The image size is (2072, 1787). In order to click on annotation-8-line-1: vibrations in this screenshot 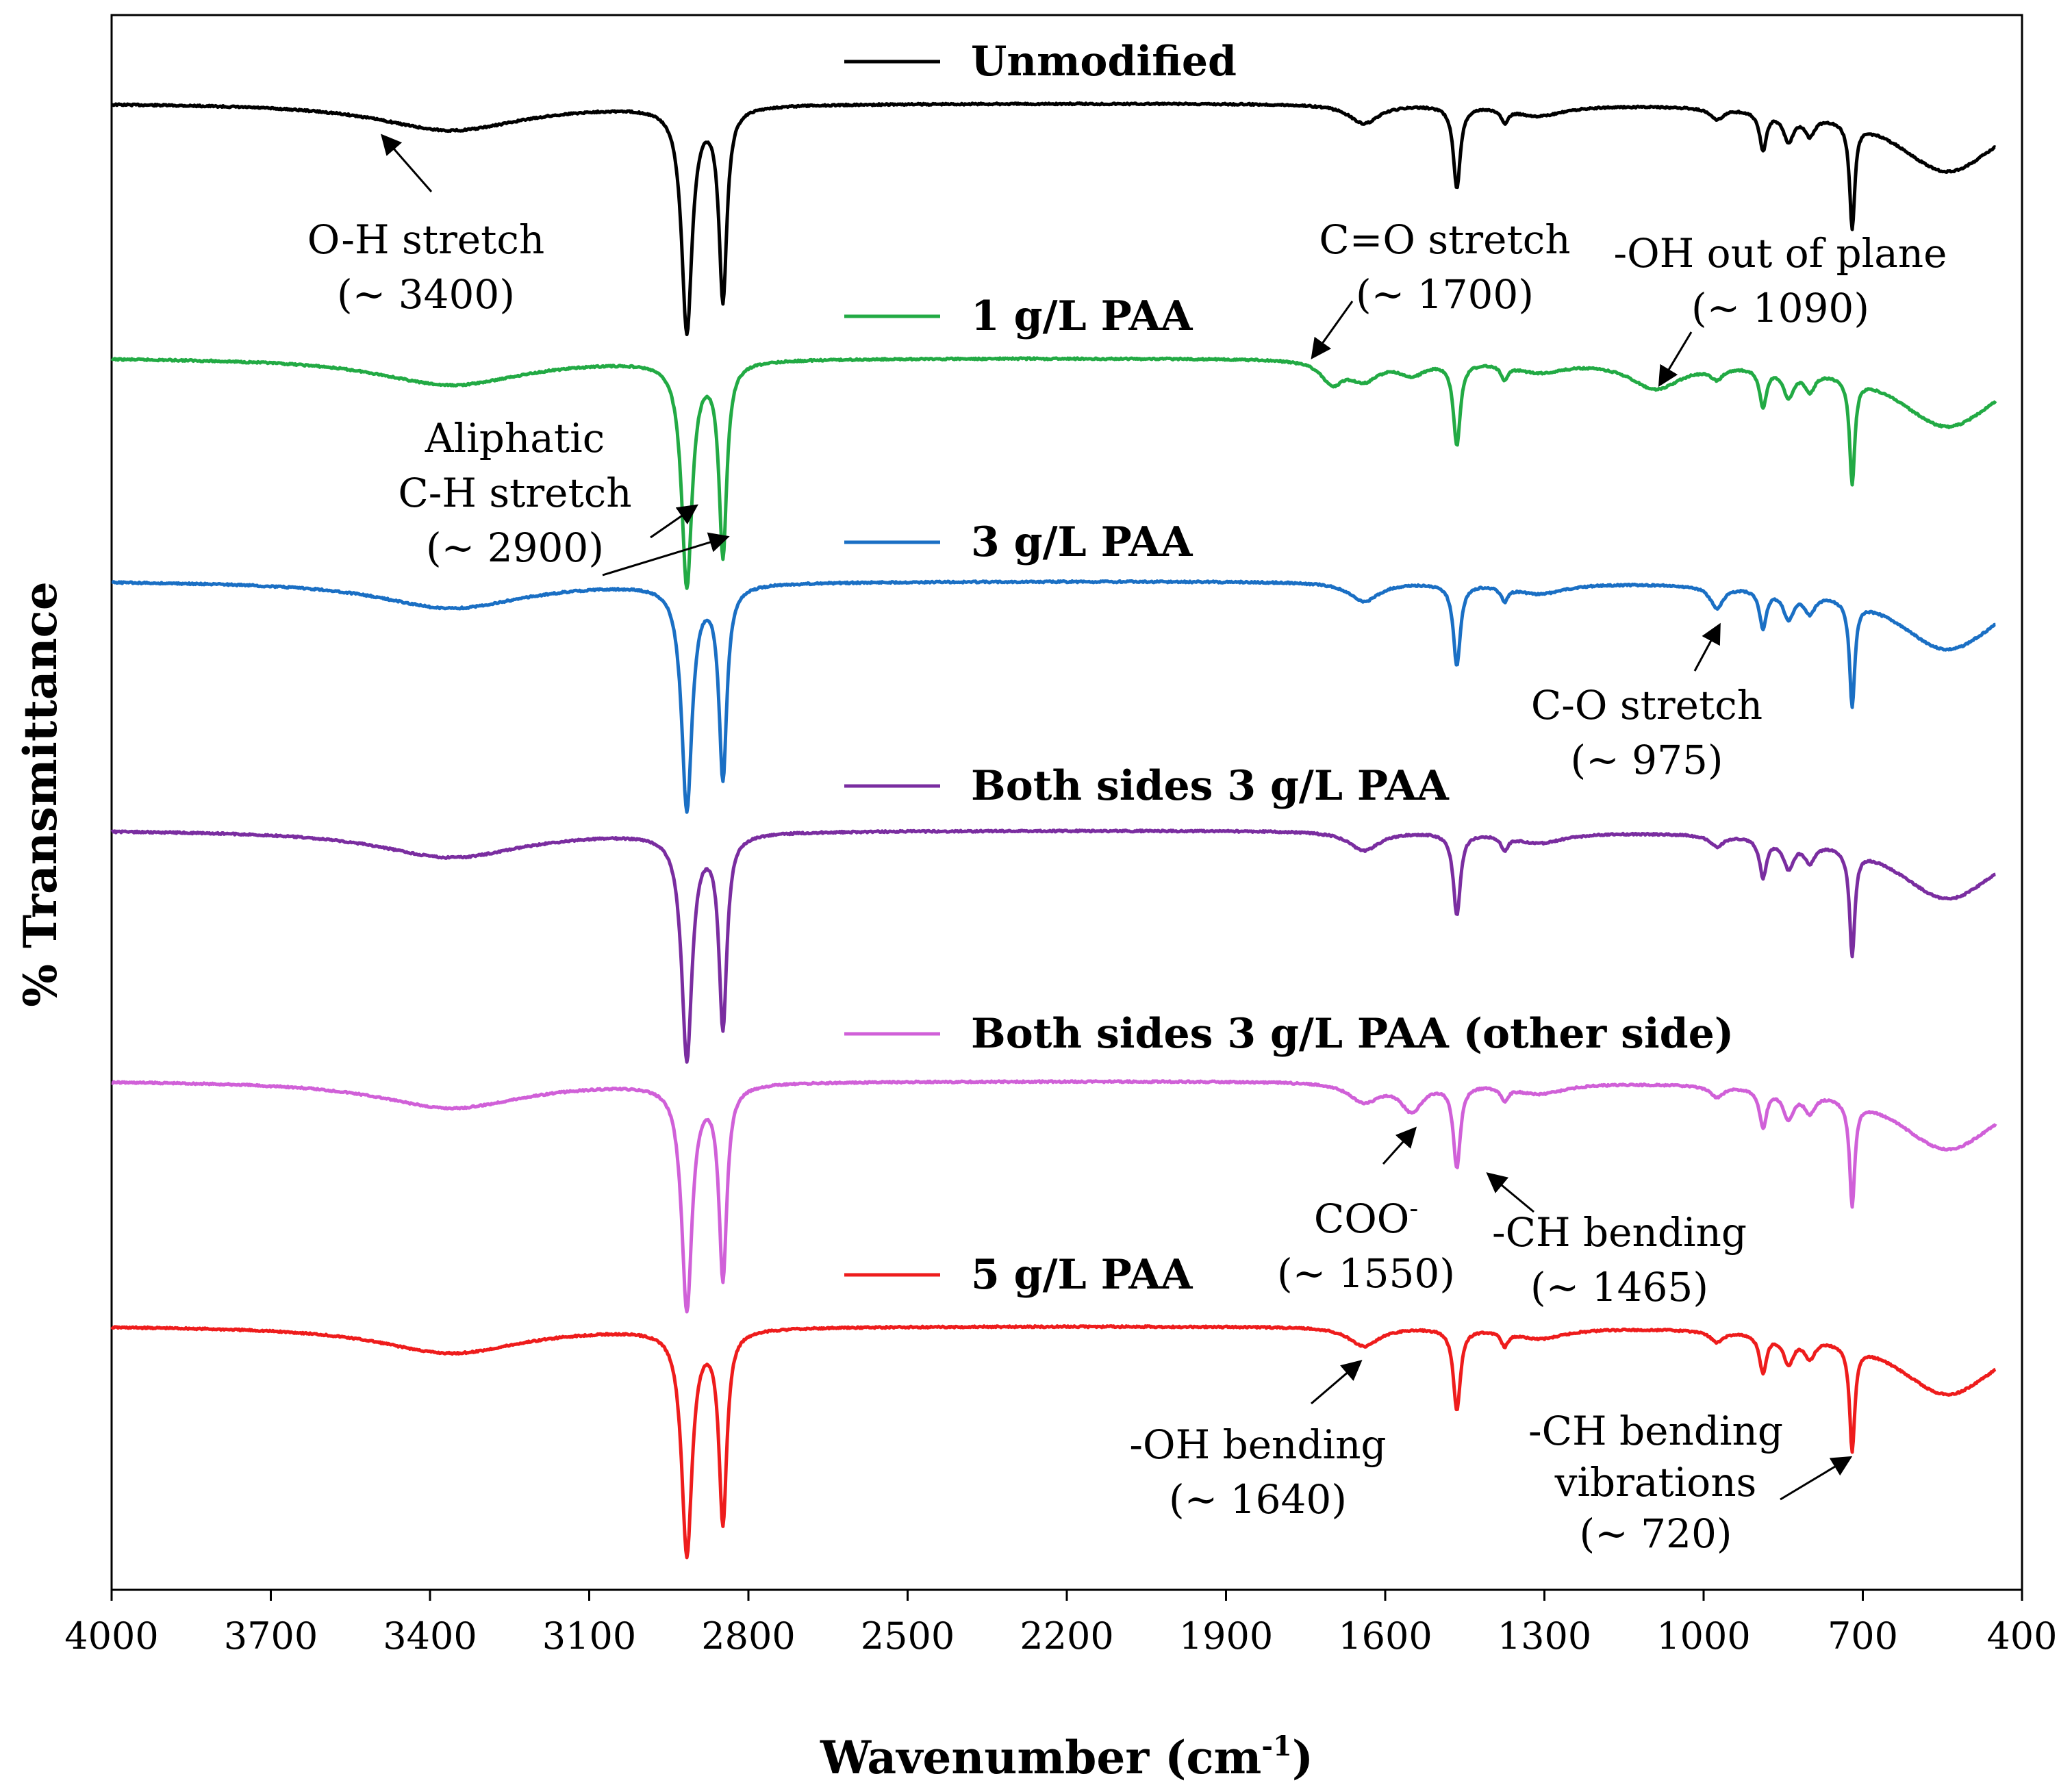, I will do `click(1655, 1483)`.